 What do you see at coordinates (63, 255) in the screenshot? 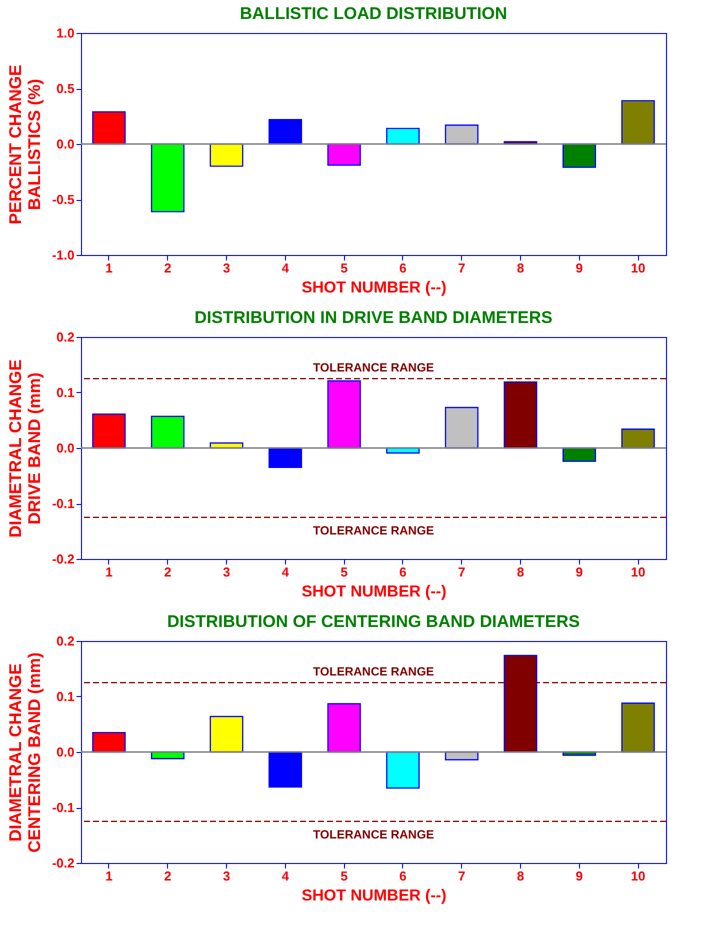
I see `y-tick-label: -1.0` at bounding box center [63, 255].